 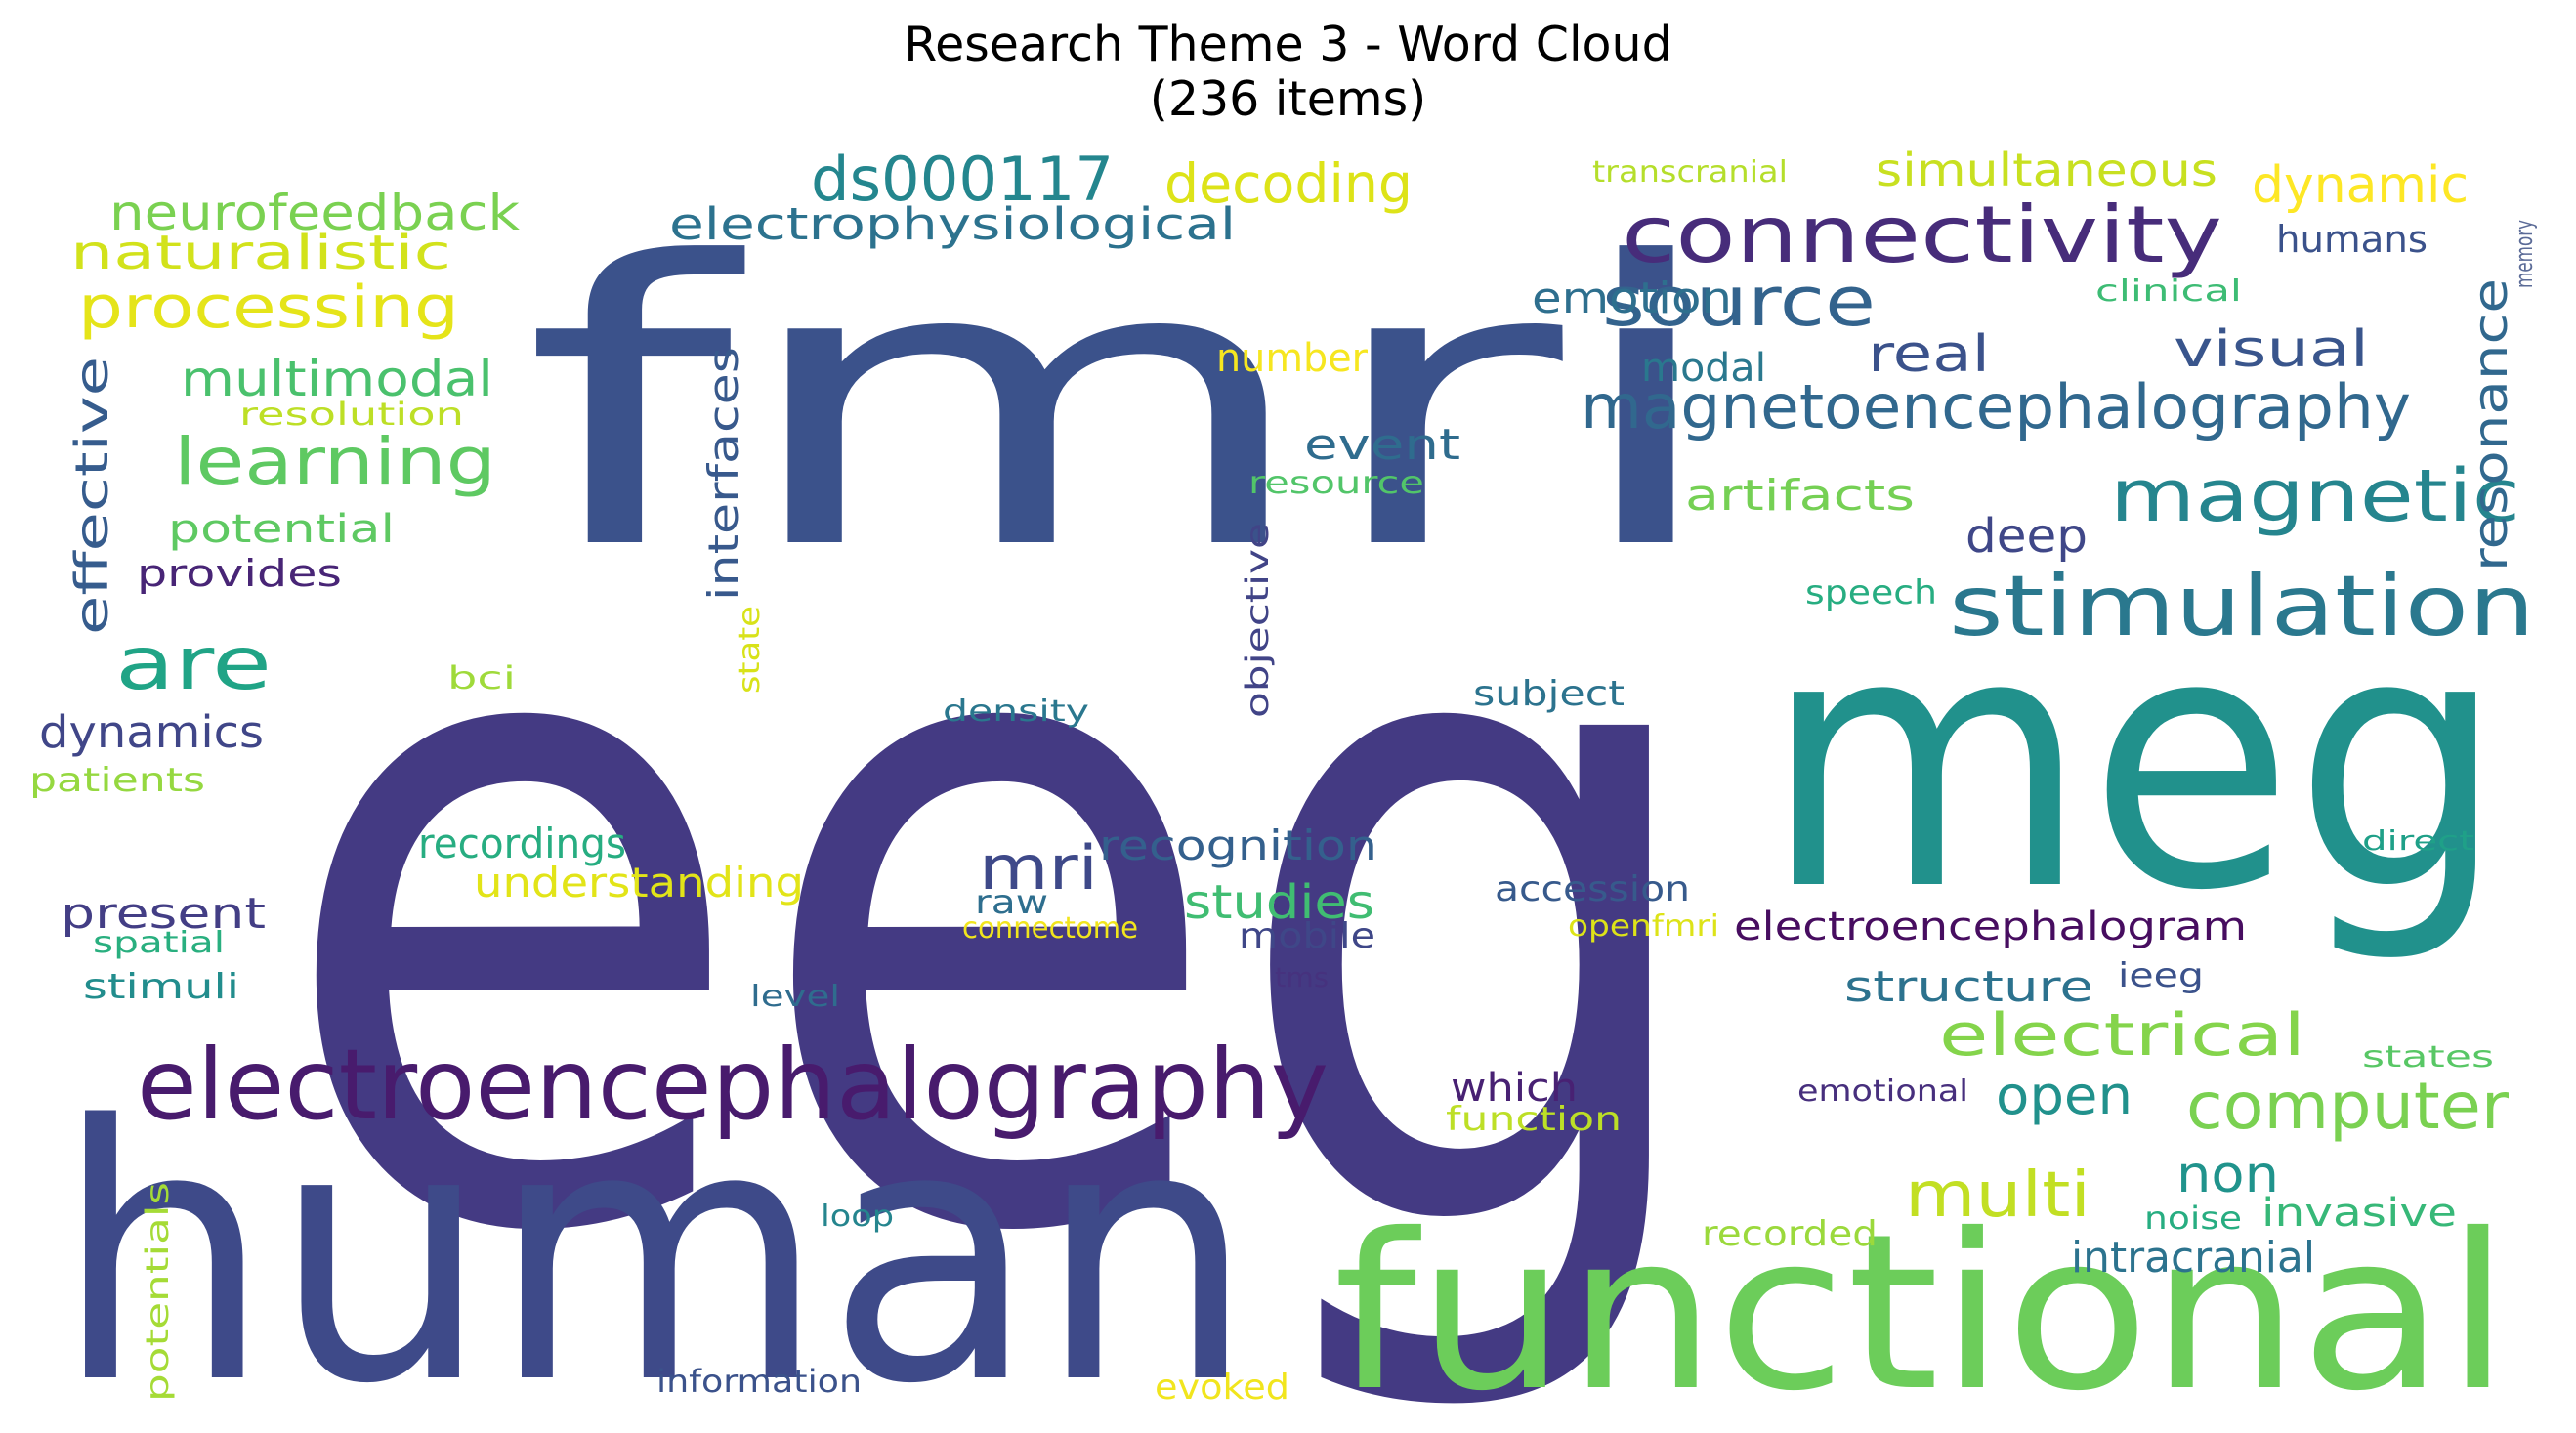 I want to click on word-objective: objective, so click(x=1257, y=620).